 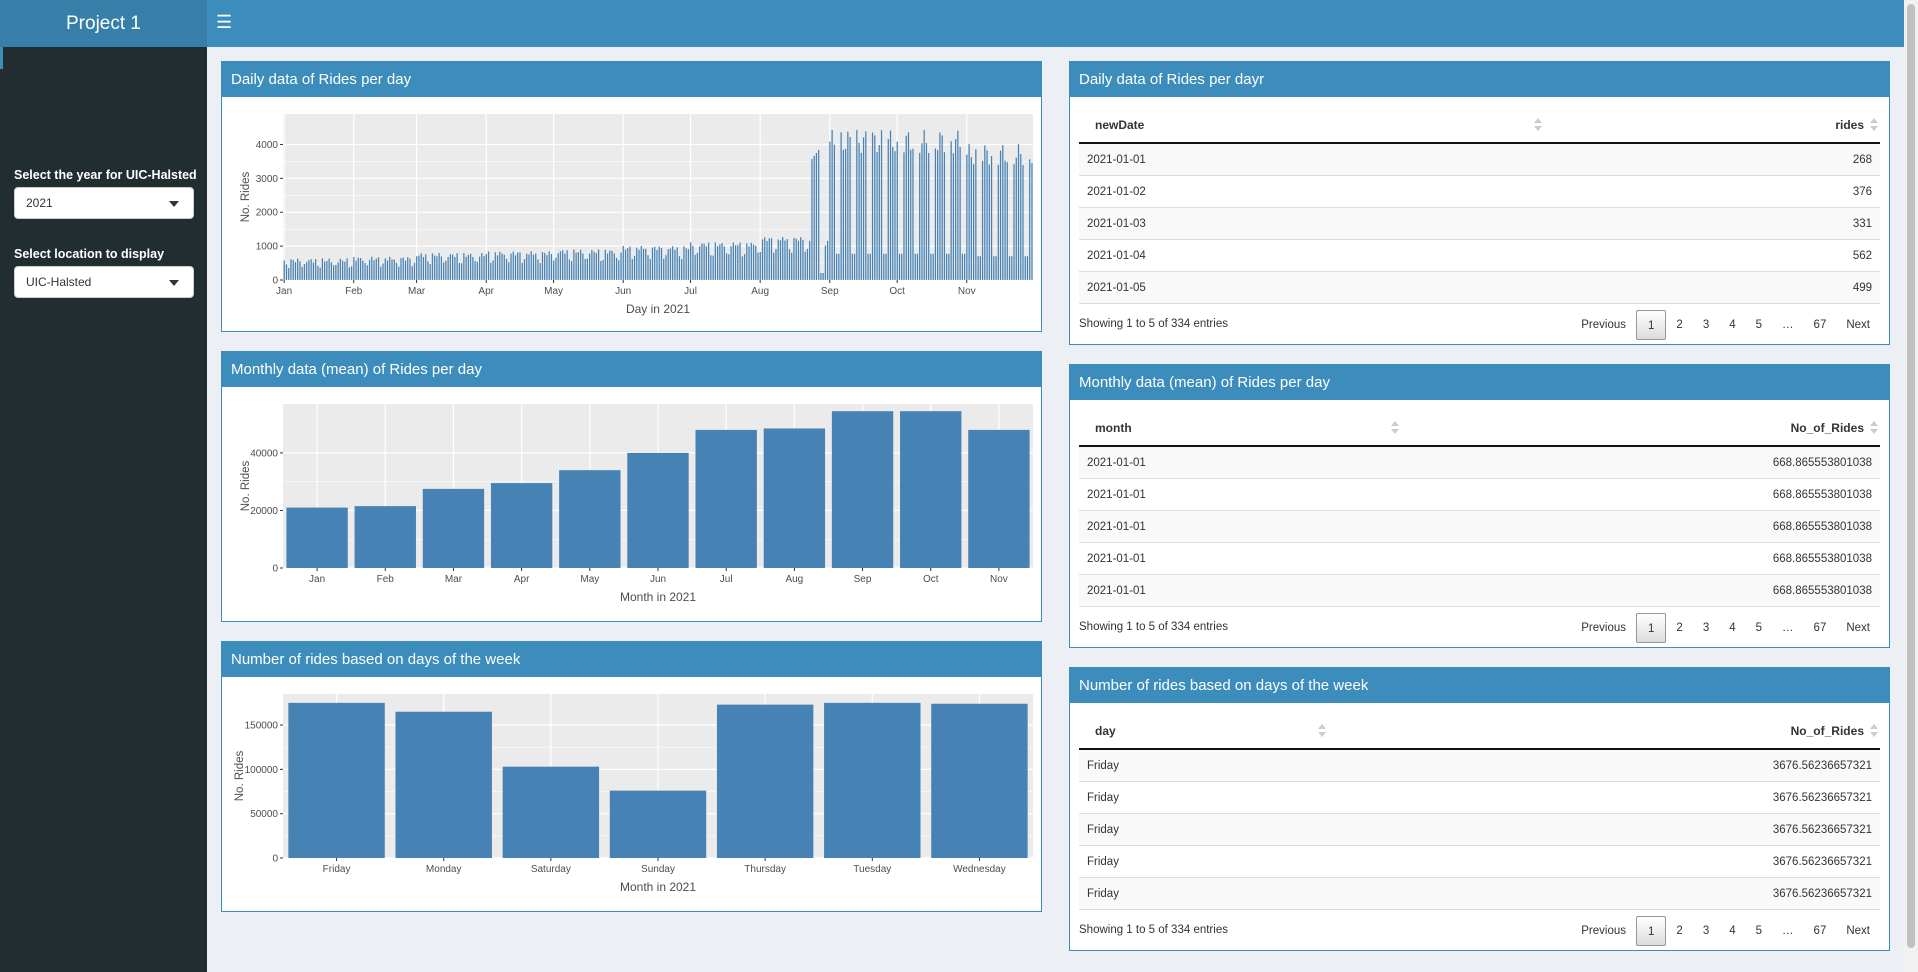 What do you see at coordinates (967, 291) in the screenshot?
I see `x-tick-label: Nov` at bounding box center [967, 291].